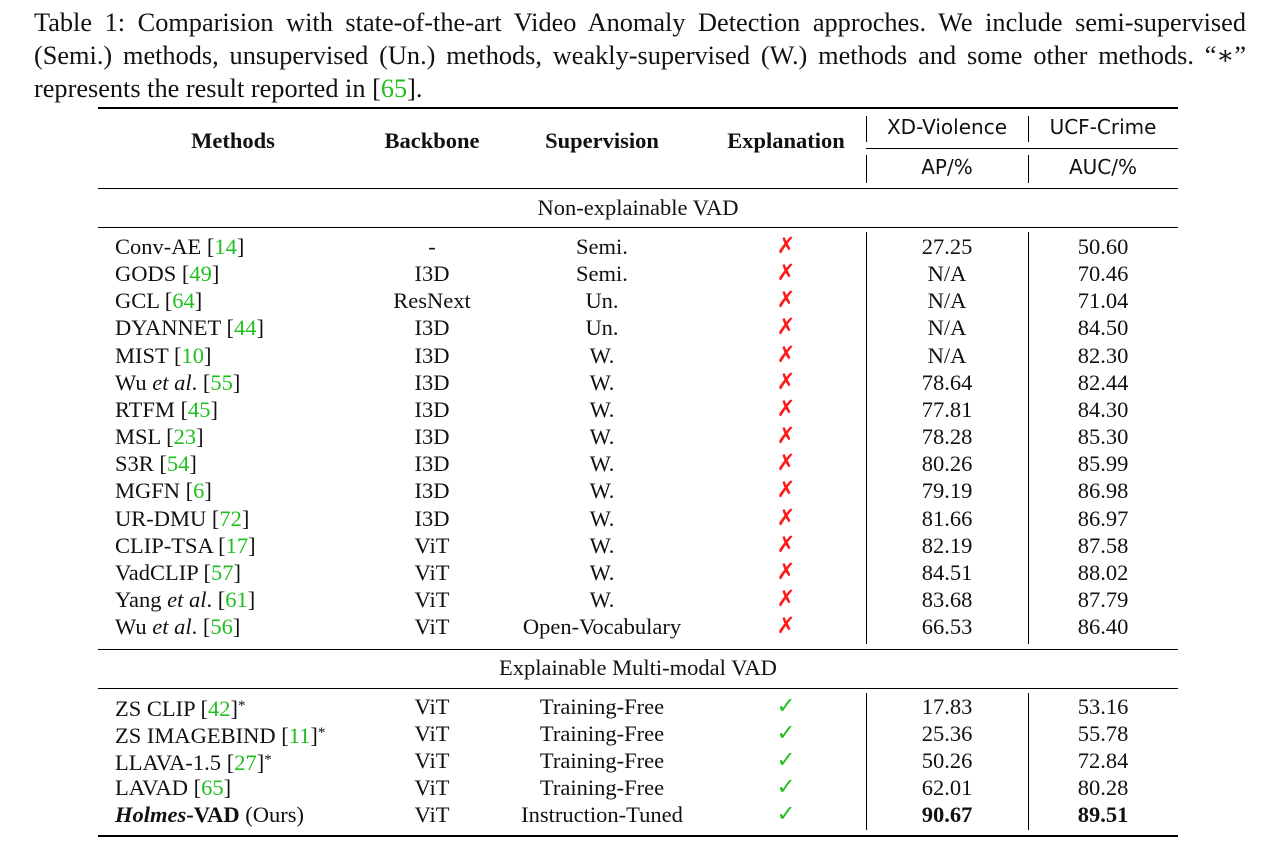 The width and height of the screenshot is (1279, 850). I want to click on ucf-score-cell: 50.60, so click(1103, 246).